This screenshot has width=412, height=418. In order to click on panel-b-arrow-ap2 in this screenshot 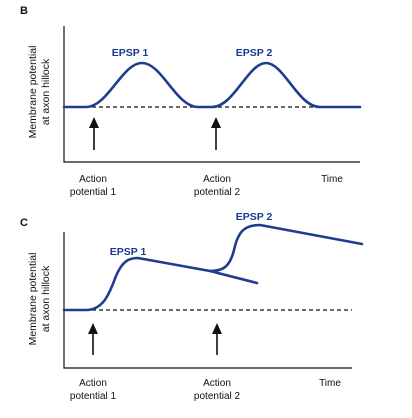, I will do `click(216, 133)`.